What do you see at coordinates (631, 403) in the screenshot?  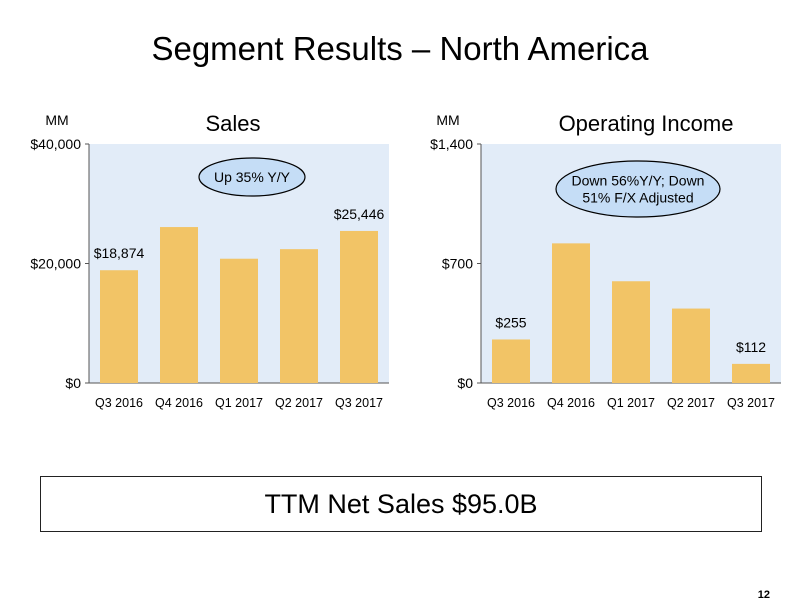 I see `operating-income-x-tick-label: Q1 2017` at bounding box center [631, 403].